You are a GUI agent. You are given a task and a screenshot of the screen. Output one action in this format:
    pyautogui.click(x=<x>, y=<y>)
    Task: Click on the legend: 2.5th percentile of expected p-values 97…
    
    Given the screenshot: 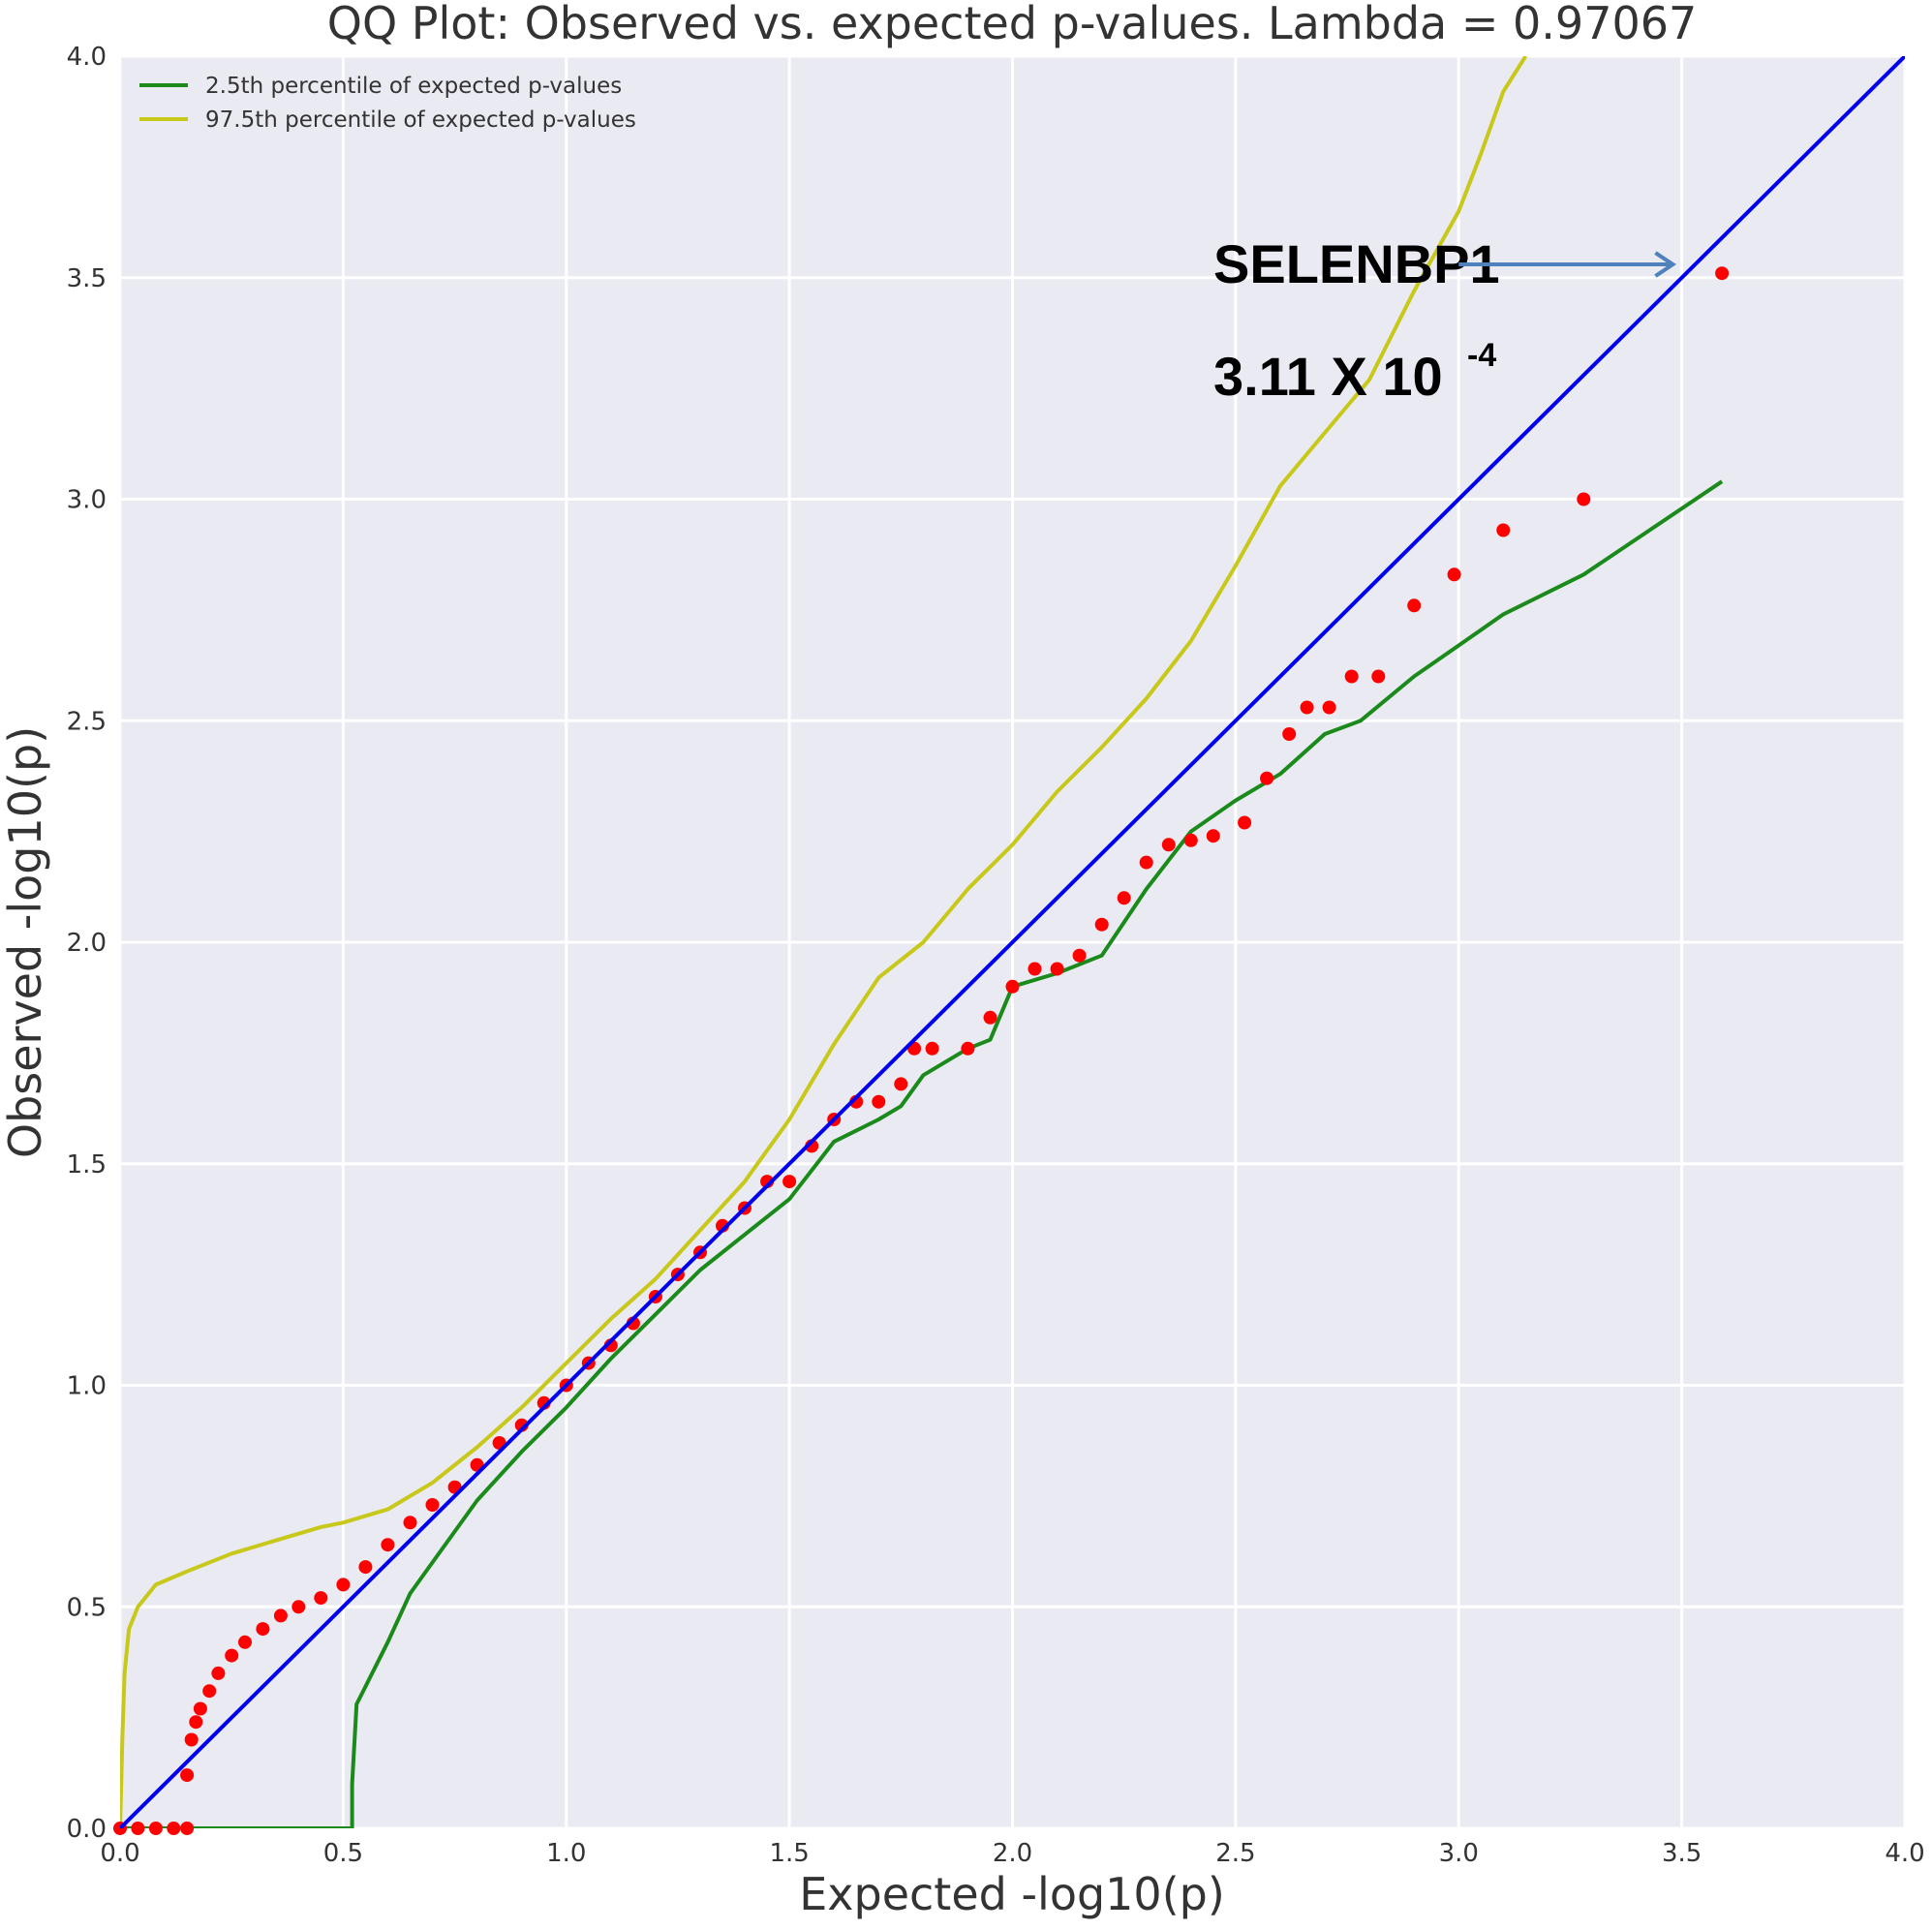 What is the action you would take?
    pyautogui.click(x=387, y=103)
    